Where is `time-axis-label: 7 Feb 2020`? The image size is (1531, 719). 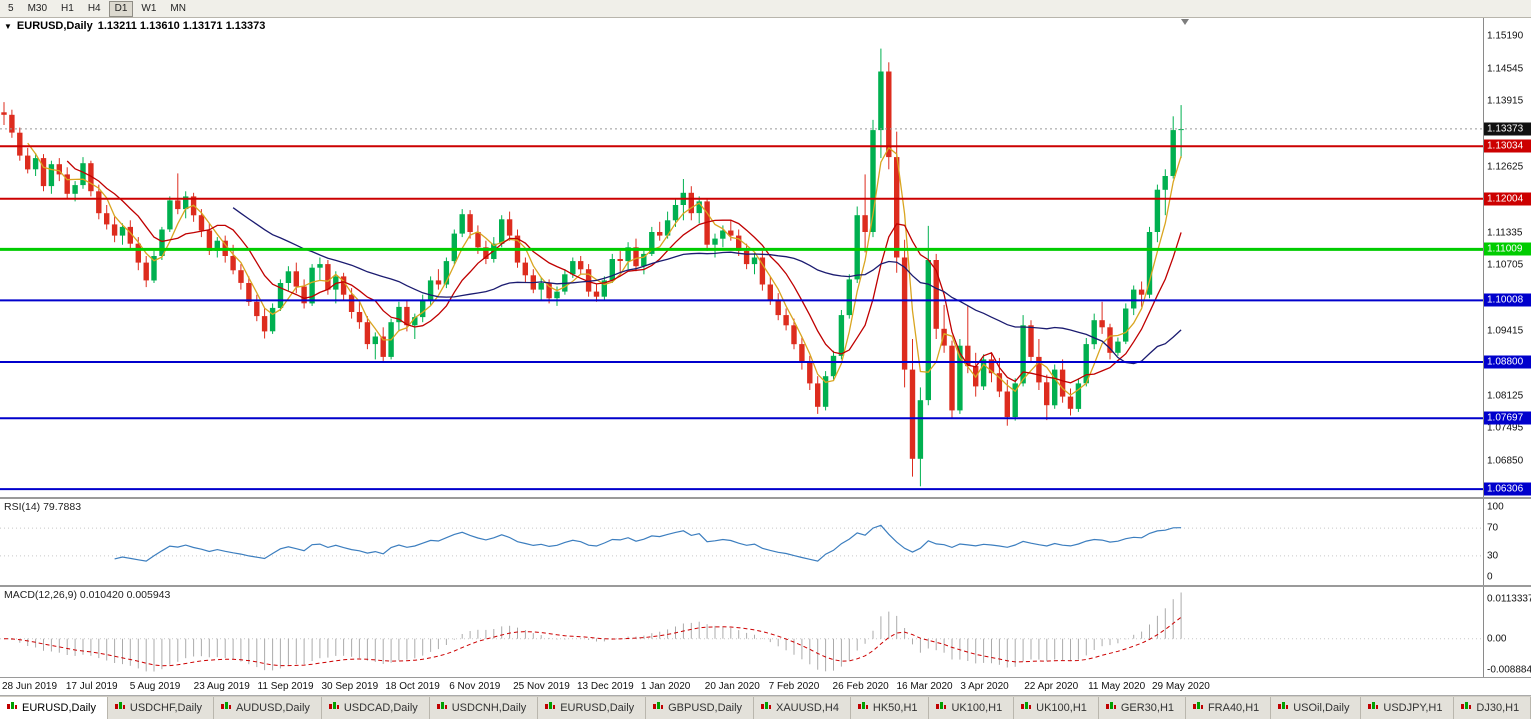 time-axis-label: 7 Feb 2020 is located at coordinates (794, 686).